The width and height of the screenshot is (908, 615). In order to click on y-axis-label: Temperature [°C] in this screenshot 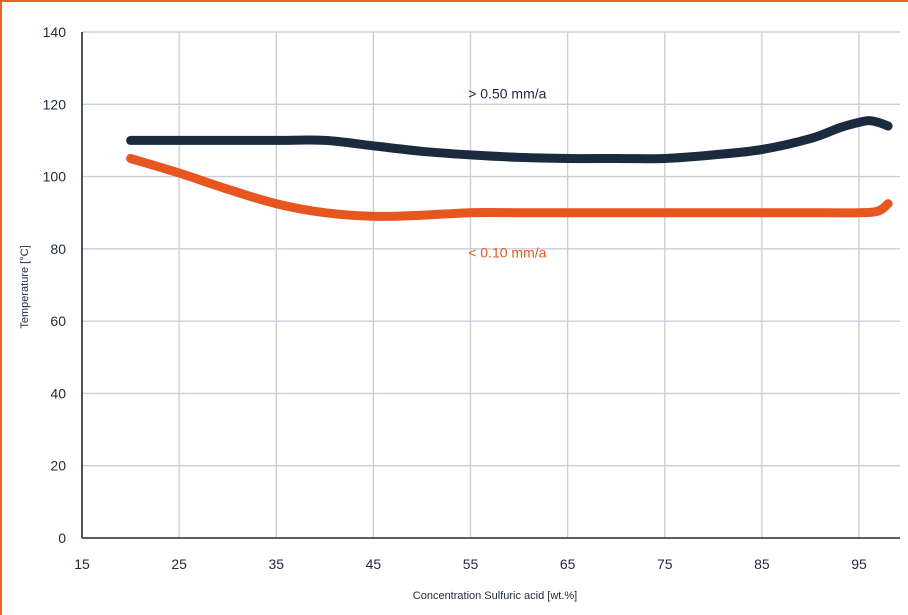, I will do `click(25, 286)`.